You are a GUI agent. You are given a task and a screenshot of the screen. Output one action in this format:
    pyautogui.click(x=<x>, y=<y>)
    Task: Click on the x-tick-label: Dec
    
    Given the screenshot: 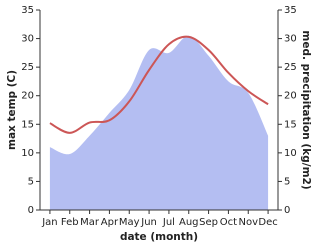 What is the action you would take?
    pyautogui.click(x=267, y=222)
    